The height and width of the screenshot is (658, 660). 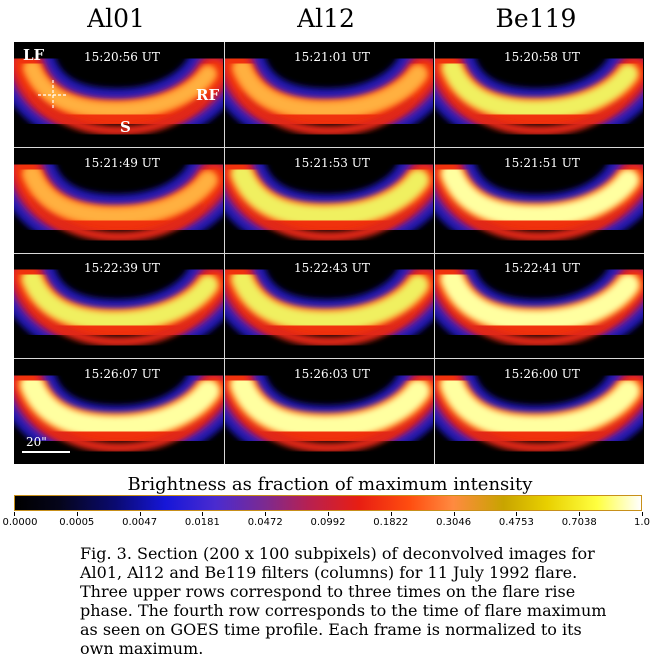 What do you see at coordinates (125, 127) in the screenshot?
I see `label-s: S` at bounding box center [125, 127].